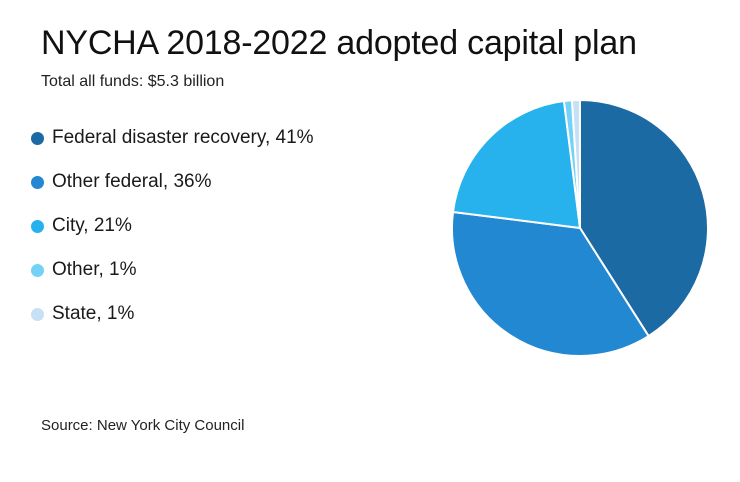 This screenshot has height=482, width=740. Describe the element at coordinates (172, 314) in the screenshot. I see `legend-item: State, 1%` at that location.